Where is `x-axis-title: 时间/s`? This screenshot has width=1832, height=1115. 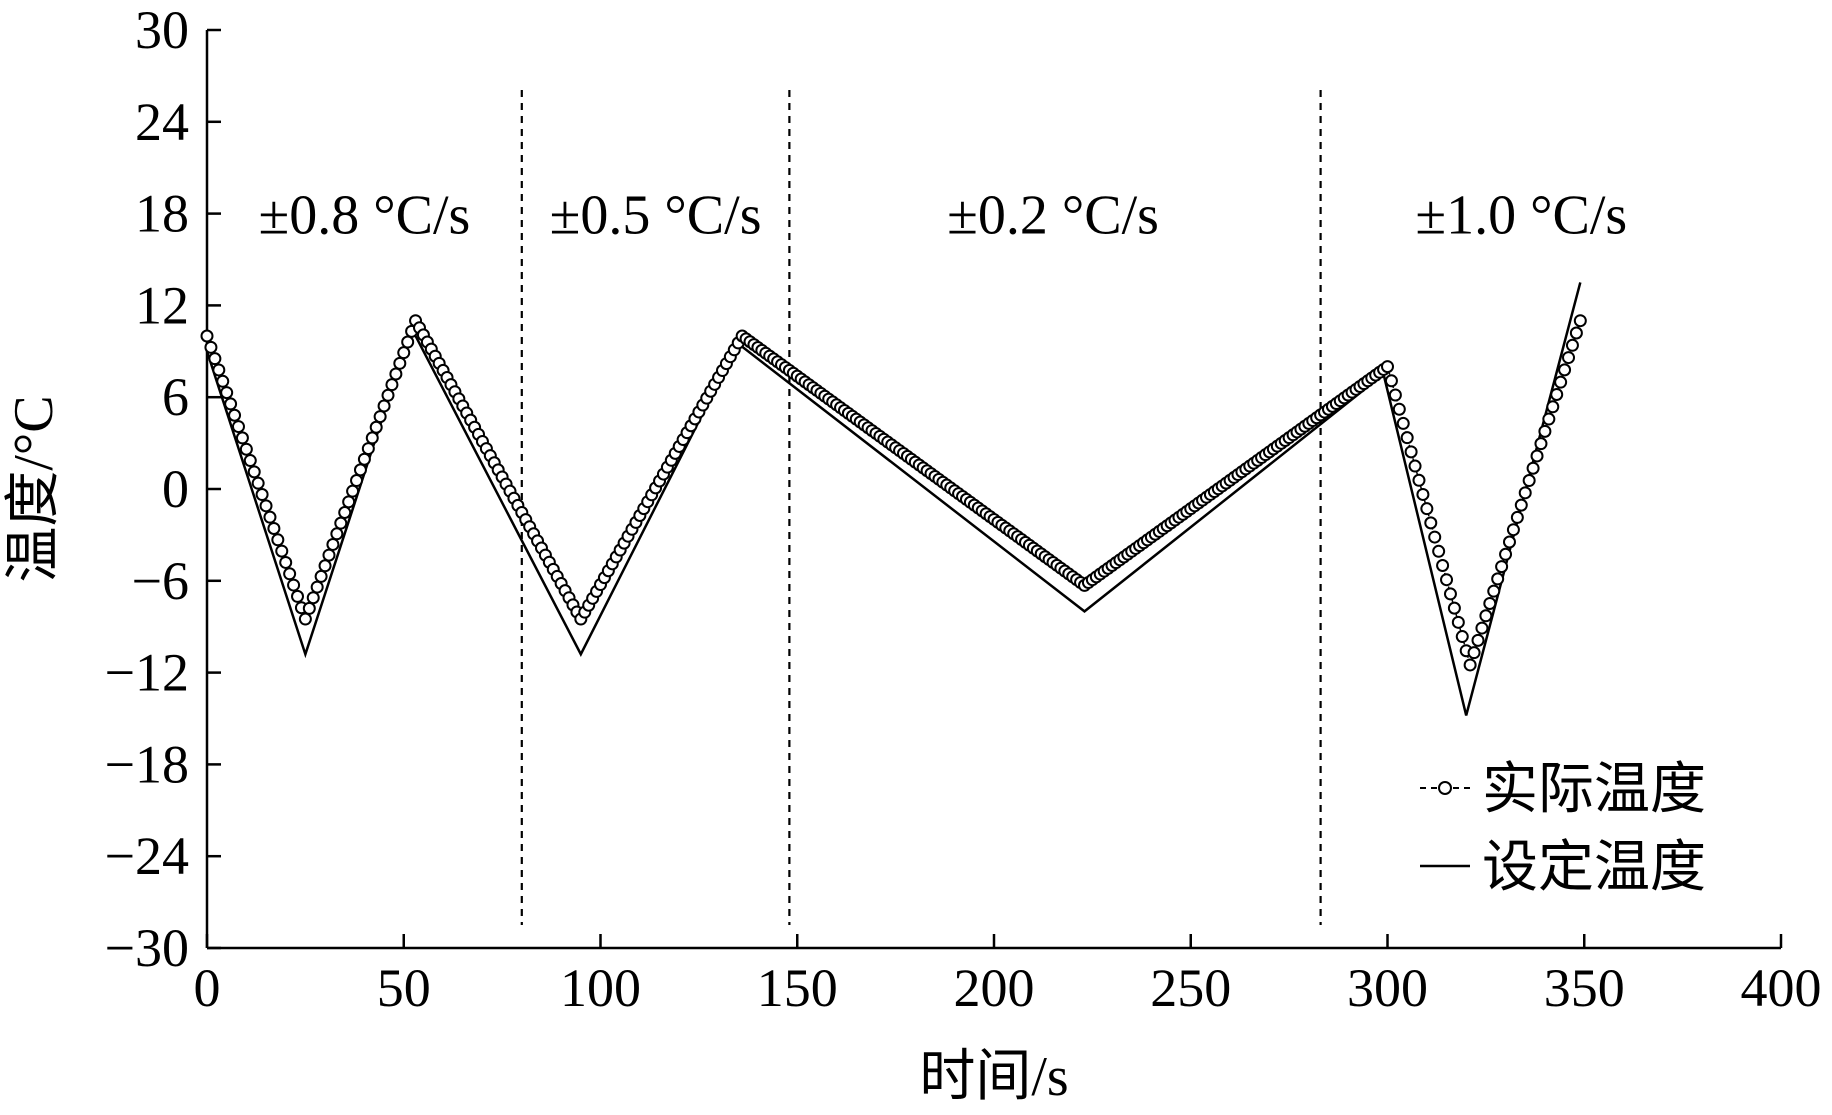 x-axis-title: 时间/s is located at coordinates (993, 1077).